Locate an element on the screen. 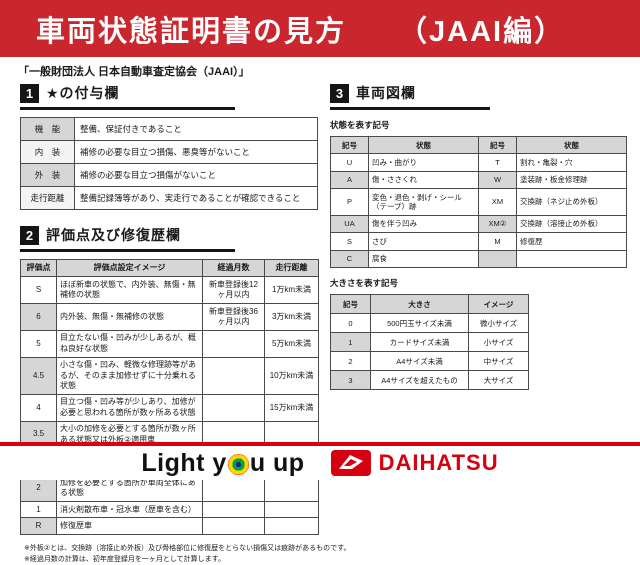 Image resolution: width=640 pixels, height=565 pixels. table-header-row: 記号 大きさ イメージ is located at coordinates (429, 304).